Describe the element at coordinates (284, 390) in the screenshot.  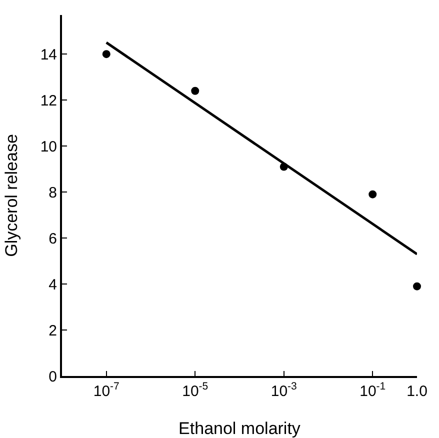
I see `x-tick-label: 10$^{-3}$` at that location.